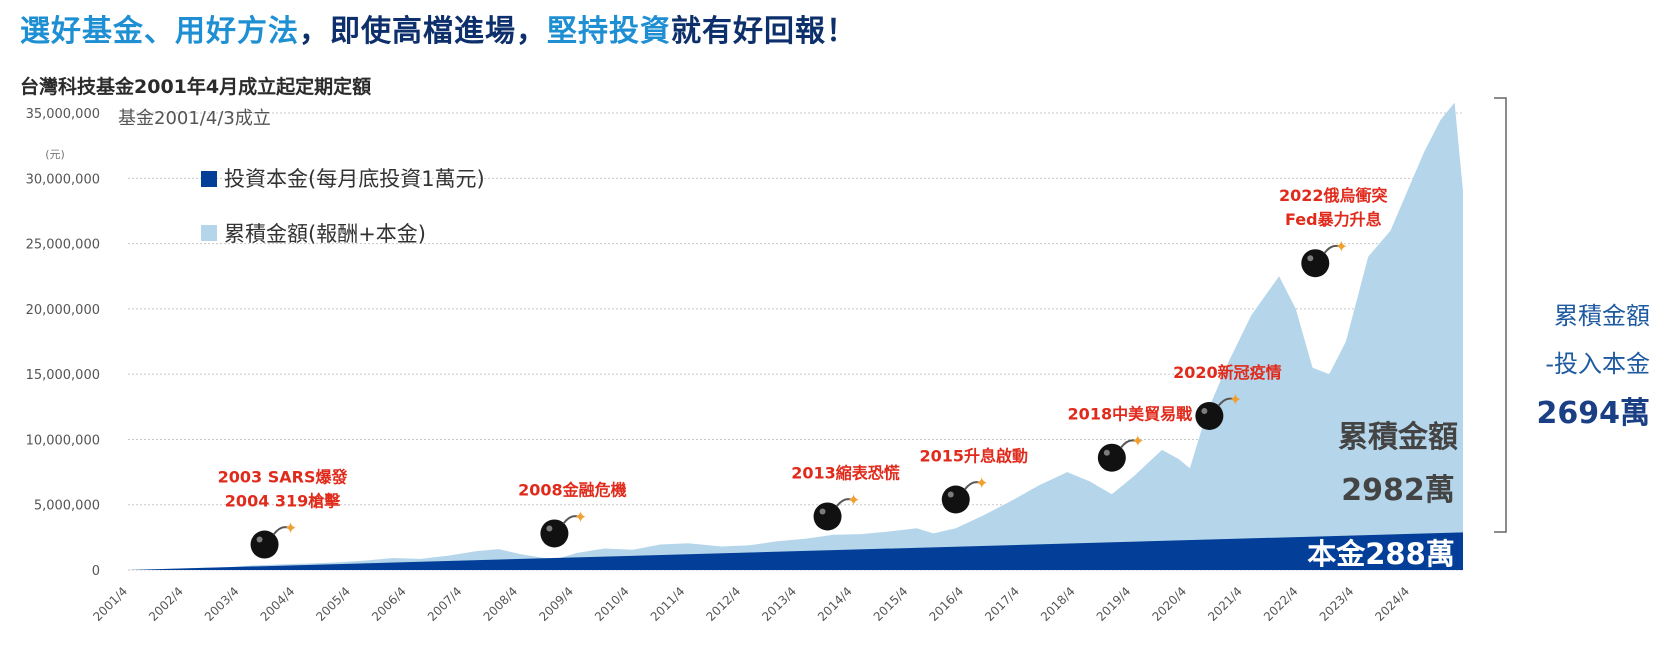 The height and width of the screenshot is (648, 1656). What do you see at coordinates (55, 154) in the screenshot?
I see `y-unit-label: (元)` at bounding box center [55, 154].